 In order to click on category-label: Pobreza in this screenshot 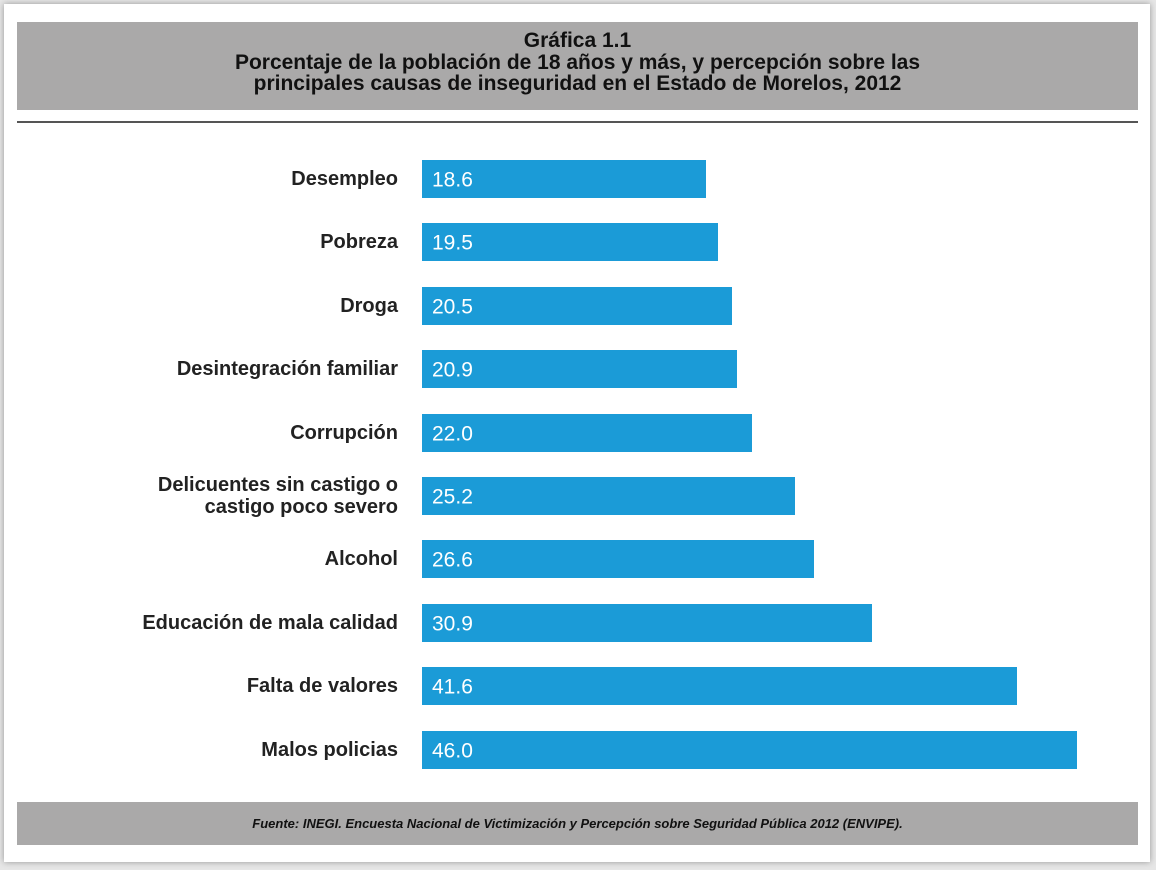, I will do `click(359, 242)`.